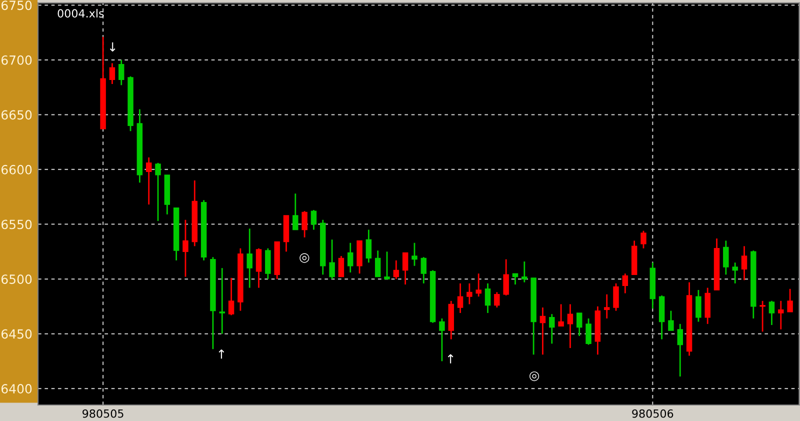 The width and height of the screenshot is (800, 421). I want to click on y-tick-label: 6750, so click(17, 5).